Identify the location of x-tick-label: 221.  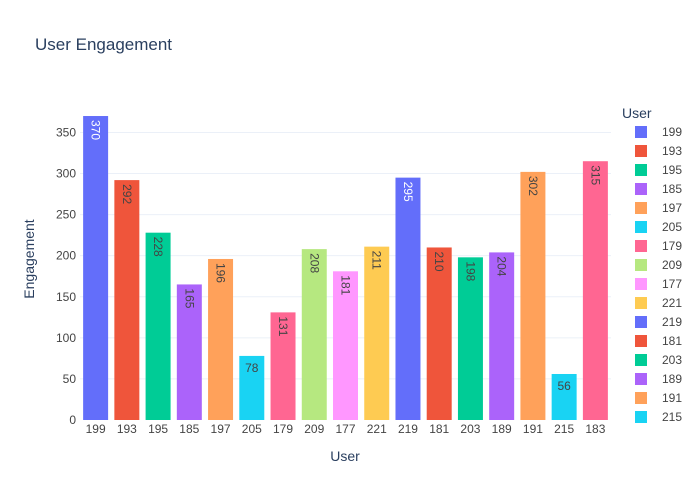
(377, 429).